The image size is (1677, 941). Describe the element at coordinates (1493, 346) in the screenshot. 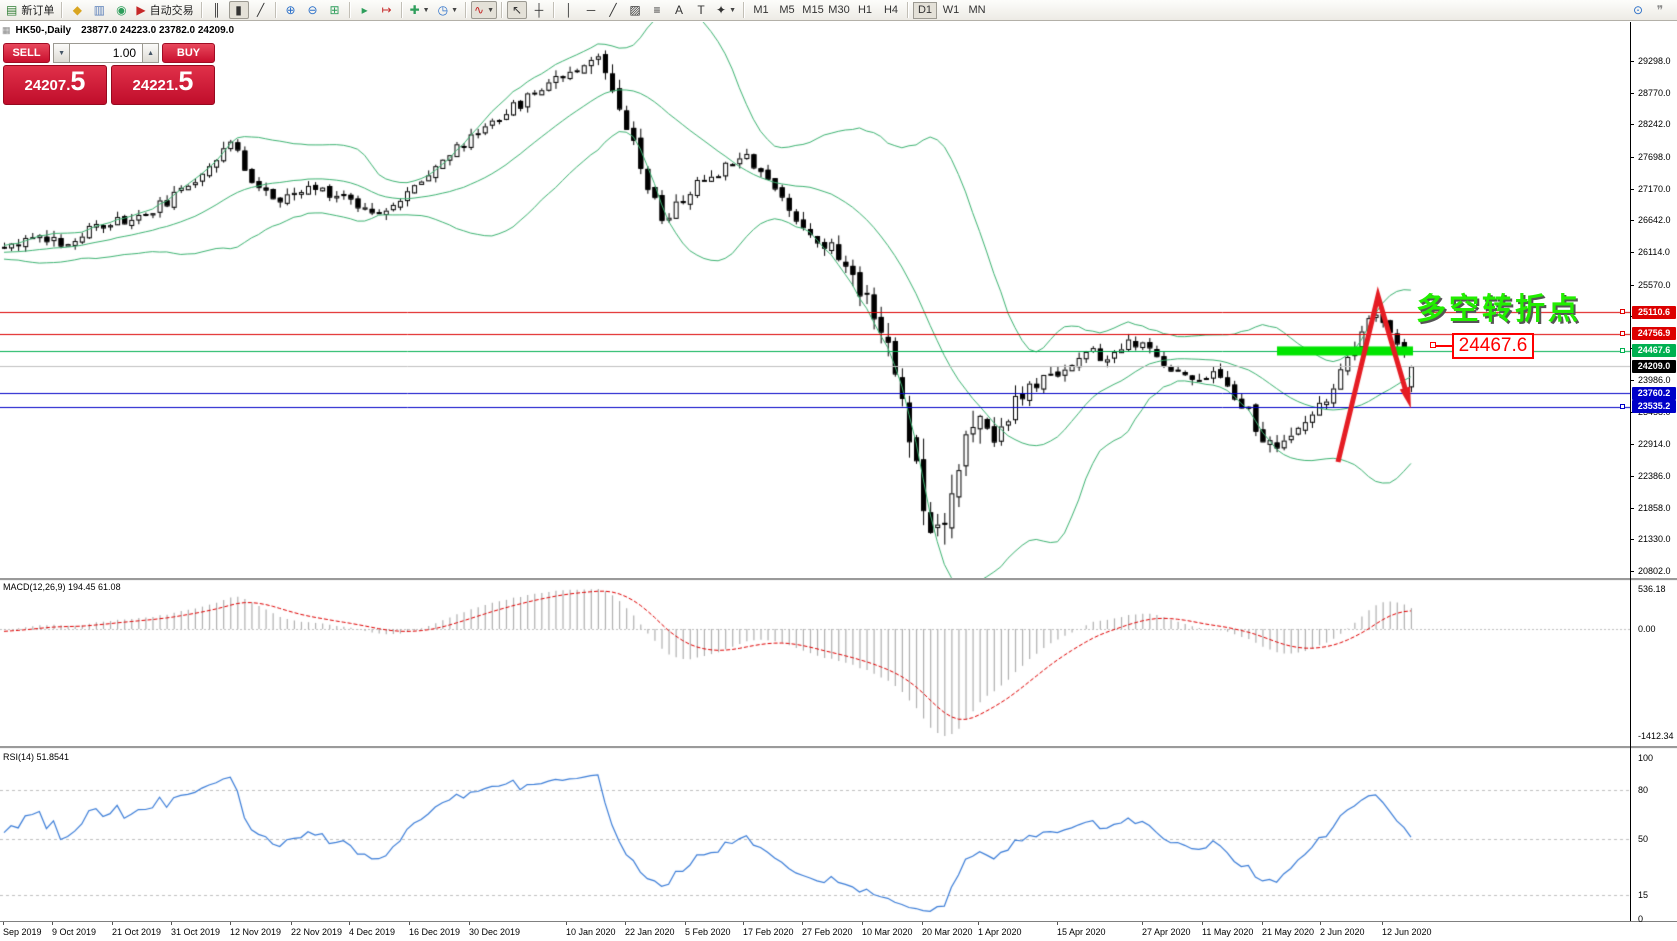

I see `price-callout-label: 24467.6` at that location.